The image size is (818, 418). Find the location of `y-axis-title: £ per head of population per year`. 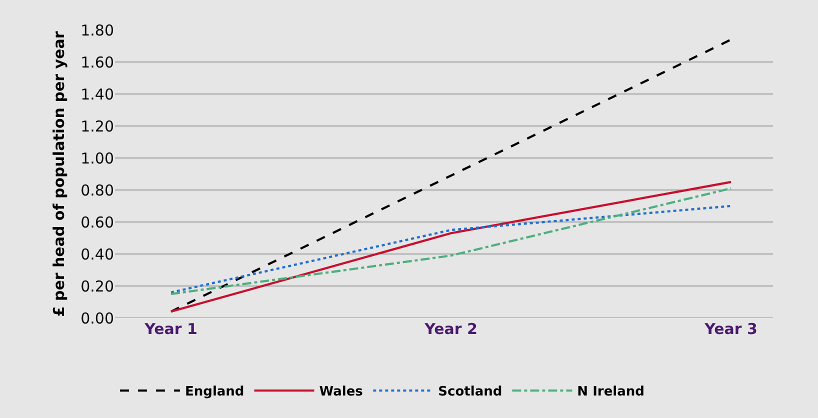

y-axis-title: £ per head of population per year is located at coordinates (59, 173).